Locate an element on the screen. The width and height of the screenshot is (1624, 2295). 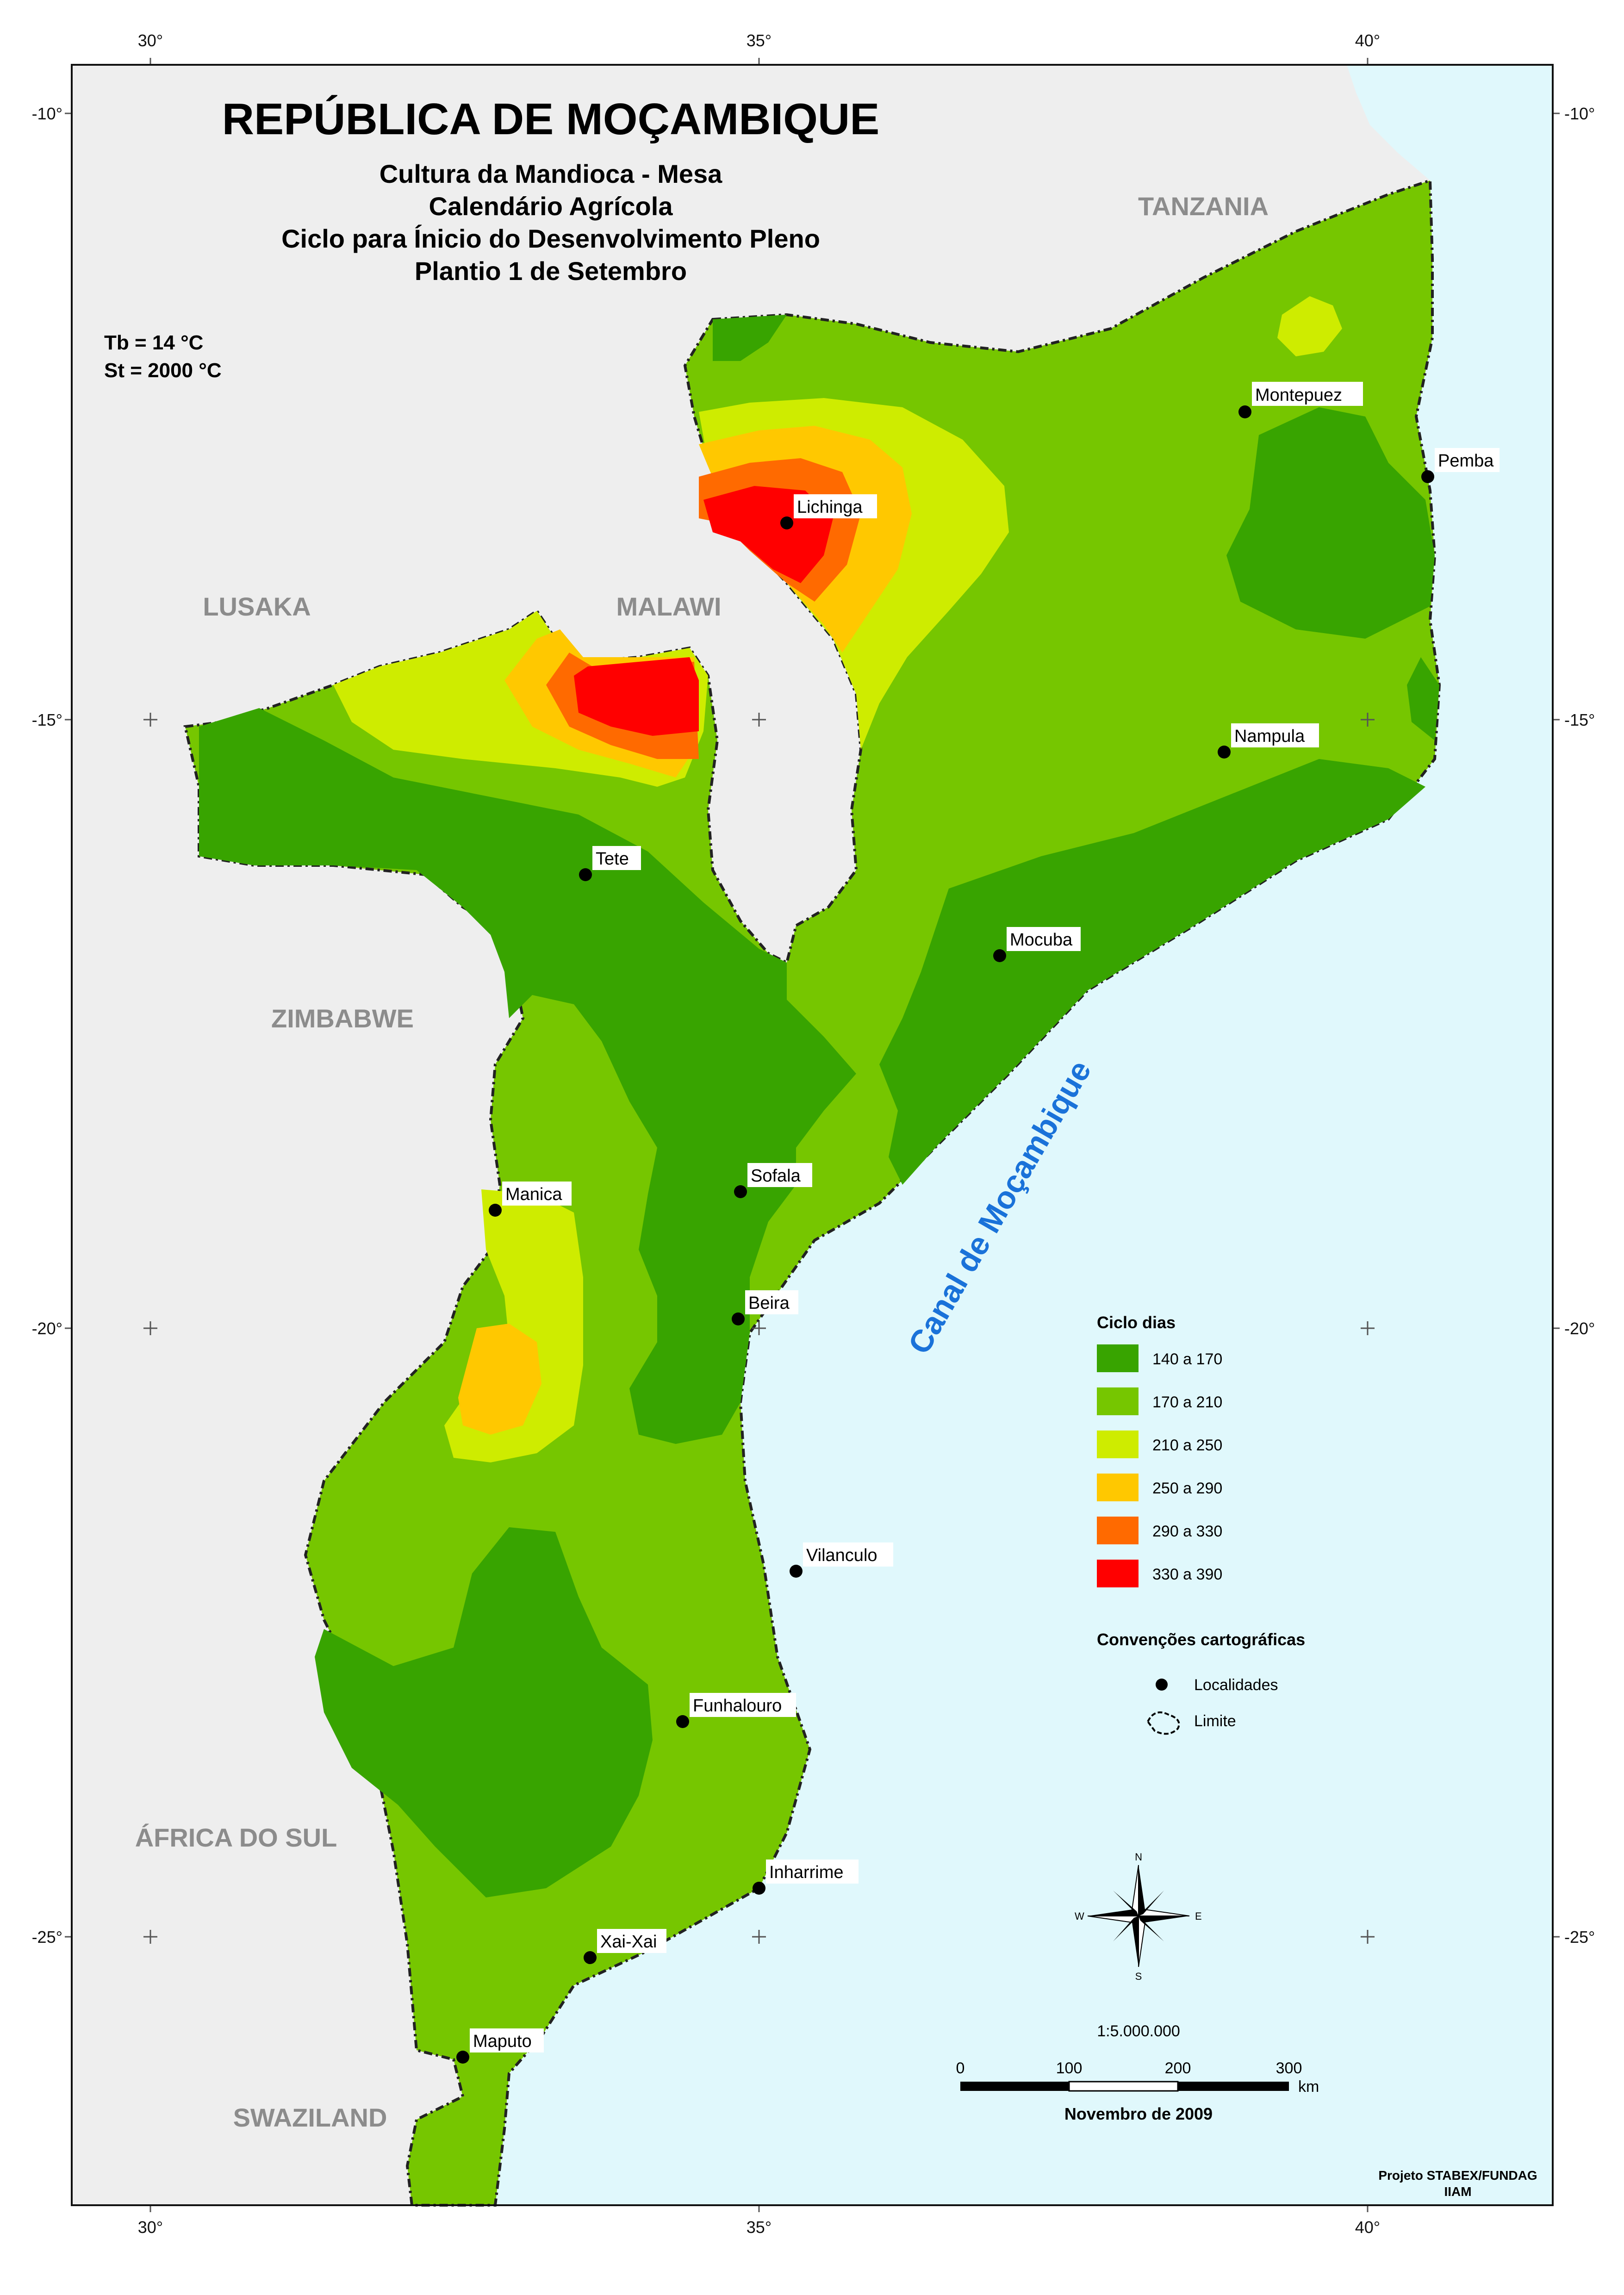
lat-label-right-10: -10° is located at coordinates (1579, 113).